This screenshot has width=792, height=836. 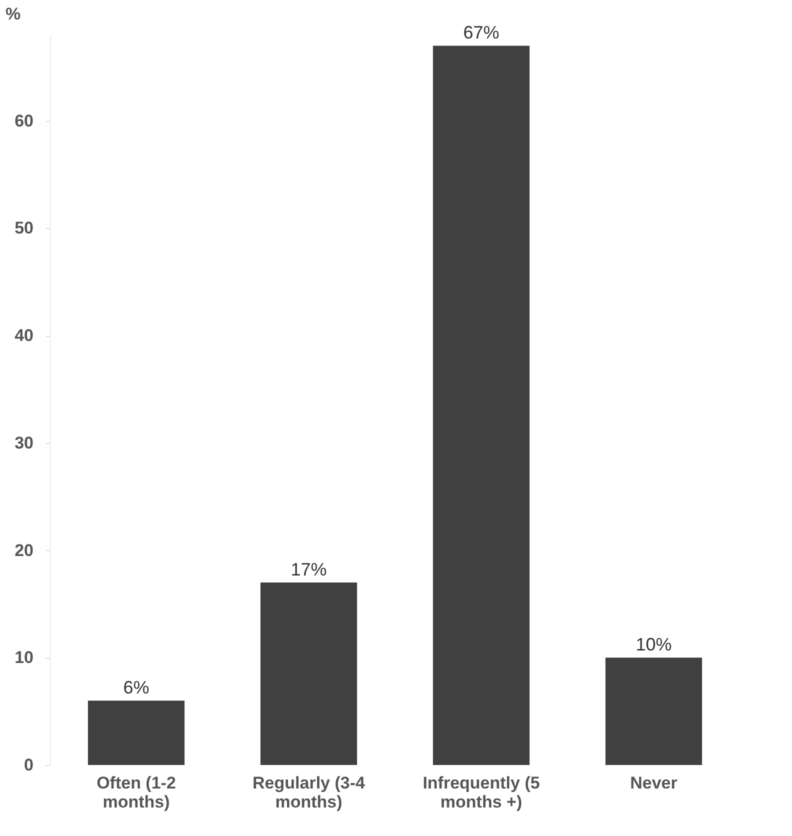 I want to click on data-label: 10%, so click(x=654, y=644).